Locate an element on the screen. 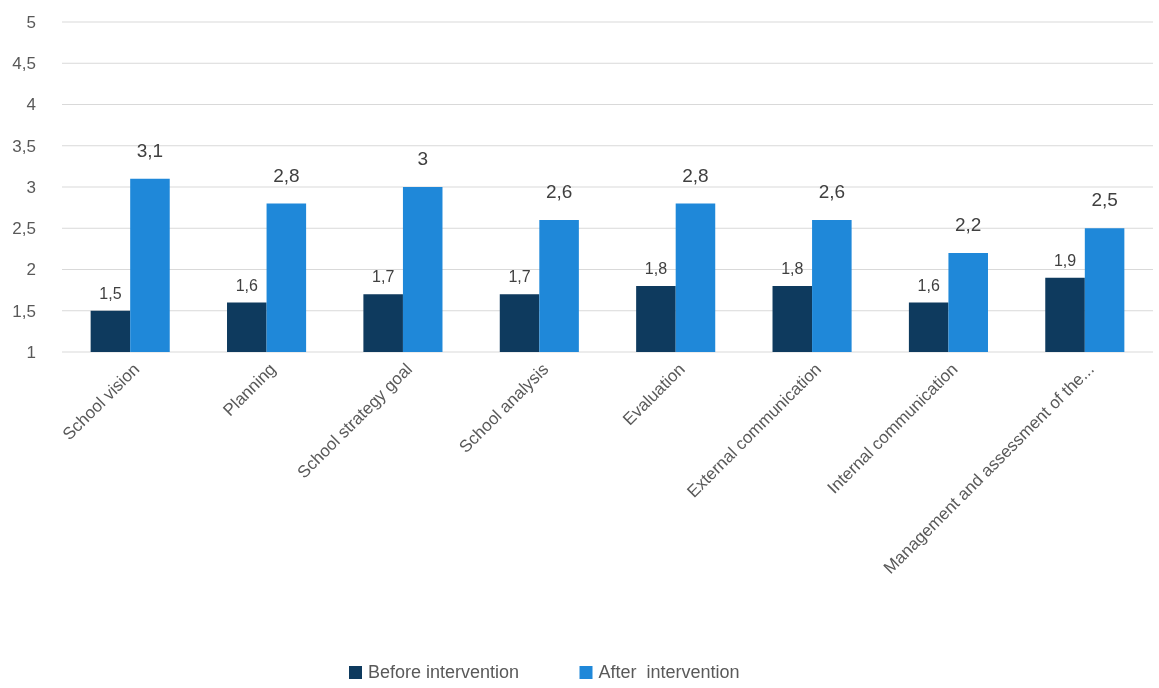 This screenshot has height=688, width=1159. y-tick-label: 5 is located at coordinates (31, 22).